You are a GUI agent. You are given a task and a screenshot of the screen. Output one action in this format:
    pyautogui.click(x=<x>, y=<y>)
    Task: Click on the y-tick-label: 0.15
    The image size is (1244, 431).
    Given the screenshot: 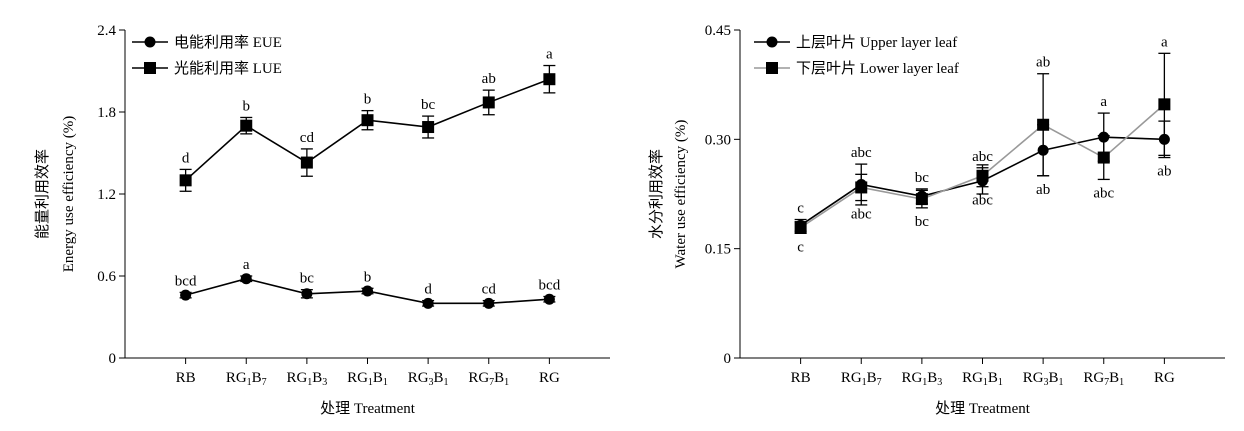 What is the action you would take?
    pyautogui.click(x=718, y=250)
    